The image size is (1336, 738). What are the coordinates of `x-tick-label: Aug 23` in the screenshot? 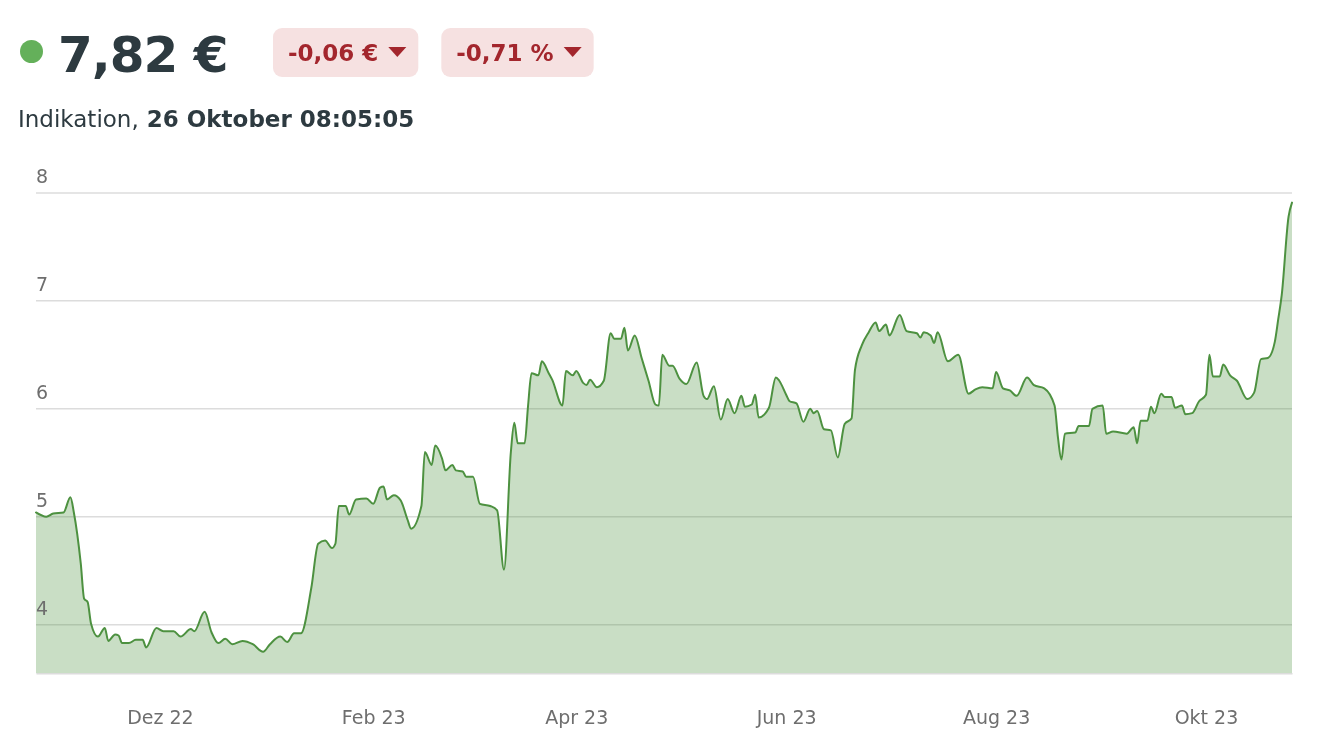 It's located at (996, 716).